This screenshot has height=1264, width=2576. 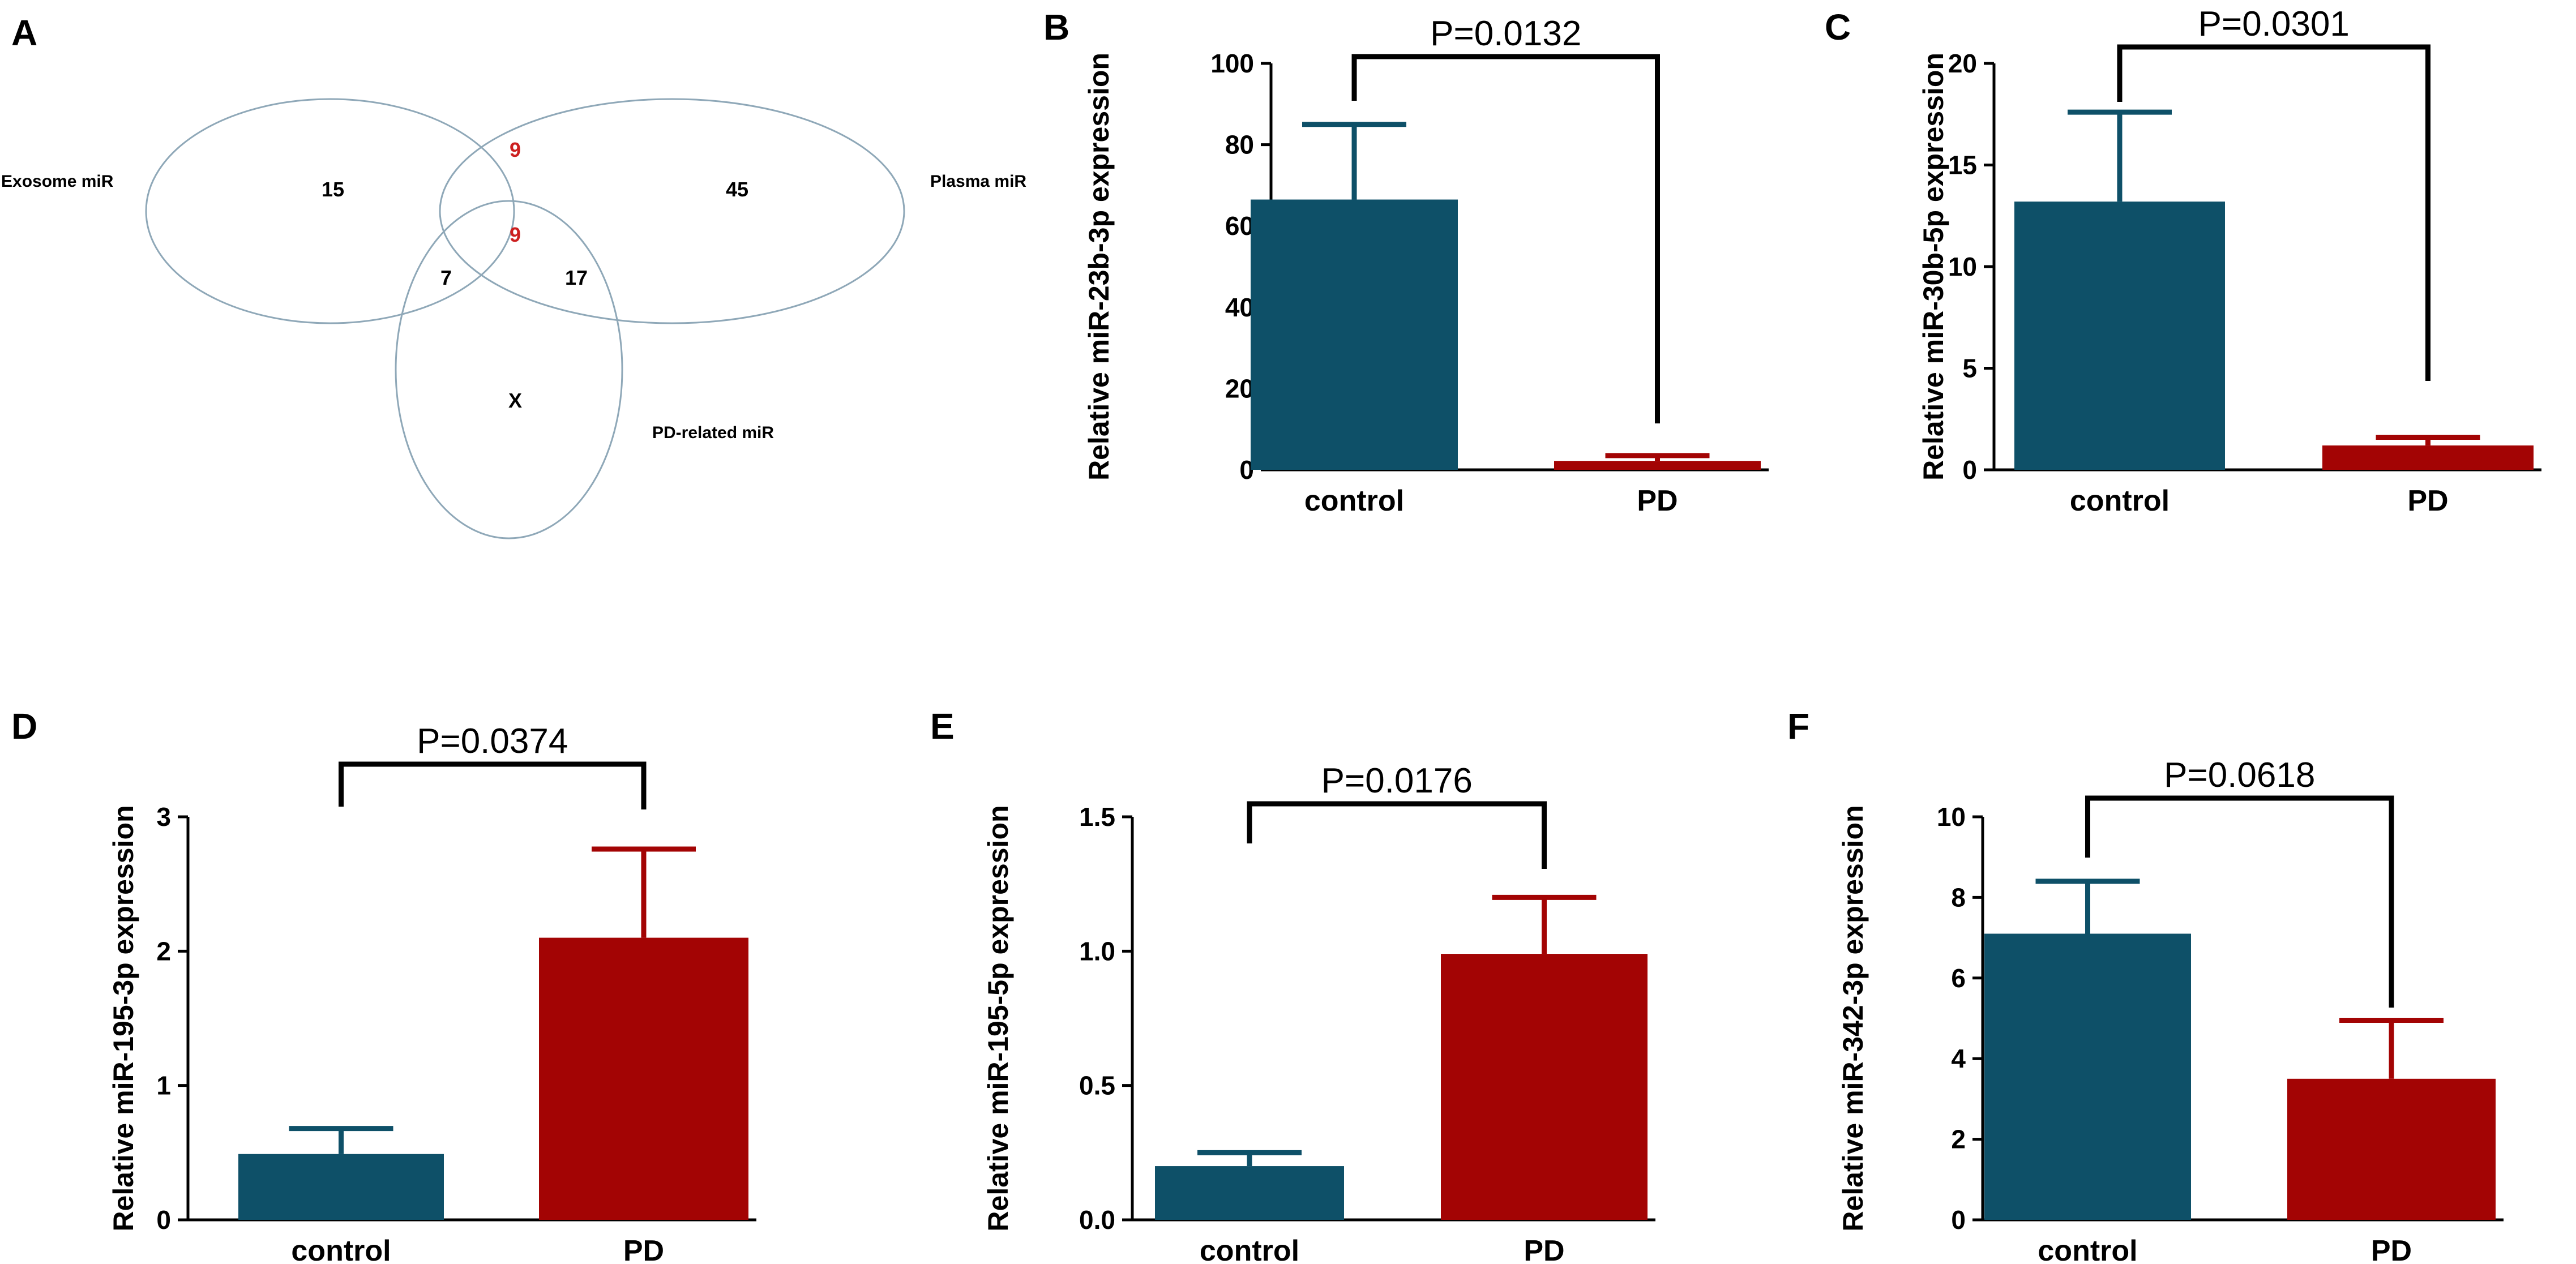 What do you see at coordinates (333, 190) in the screenshot?
I see `venn-count-exosome-only: 15` at bounding box center [333, 190].